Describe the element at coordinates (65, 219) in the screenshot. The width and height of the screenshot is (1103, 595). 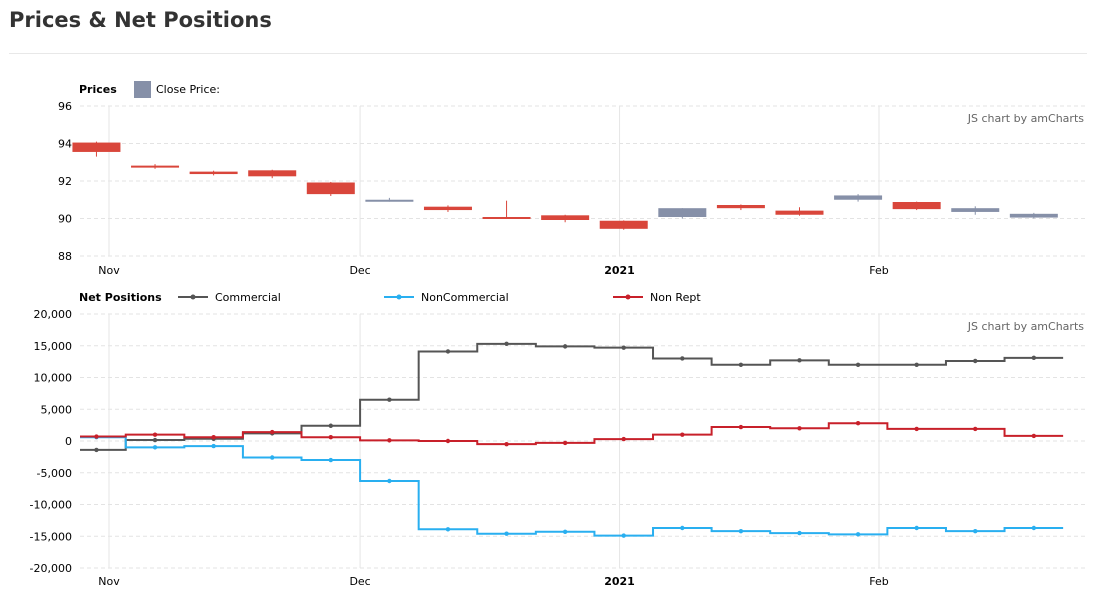
I see `price-y-tick-label: 90` at that location.